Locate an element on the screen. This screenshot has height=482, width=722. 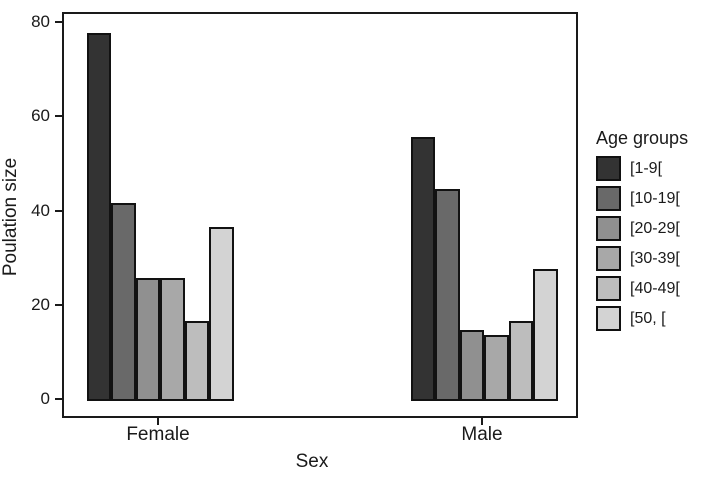
y-tick-label: 0 is located at coordinates (45, 398).